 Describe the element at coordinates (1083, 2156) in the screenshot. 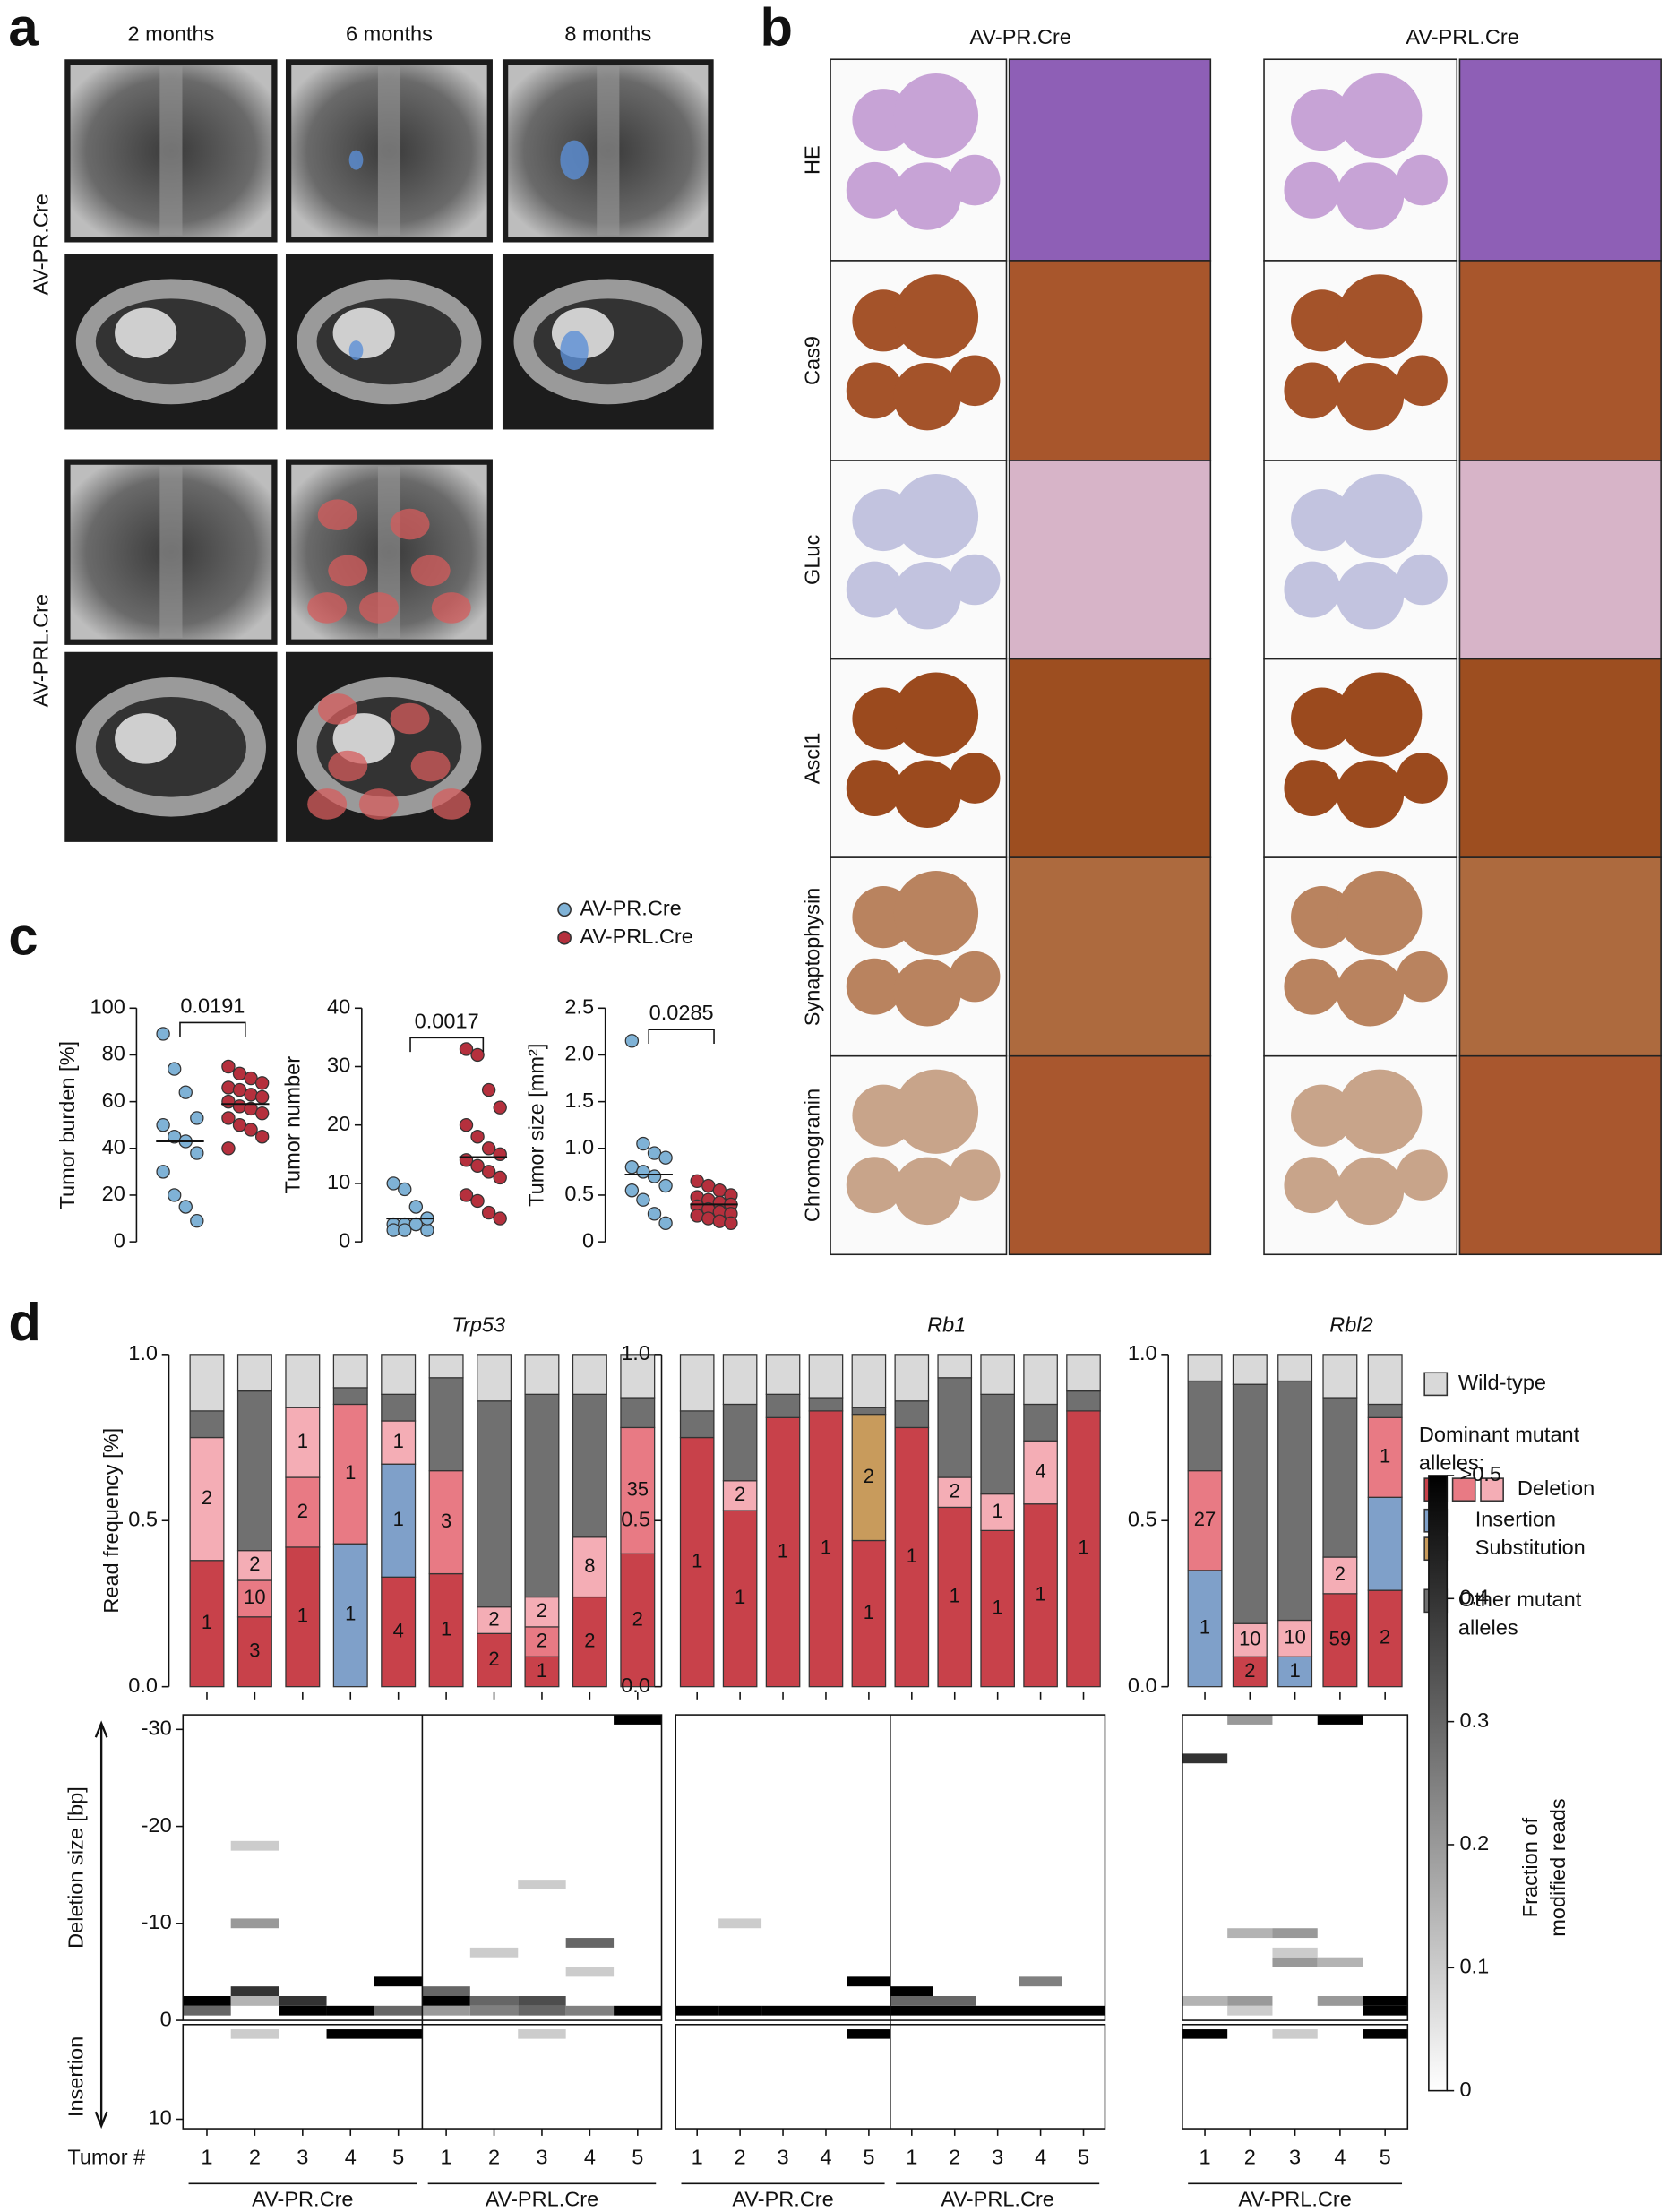

I see `x-tick-label: 5` at that location.